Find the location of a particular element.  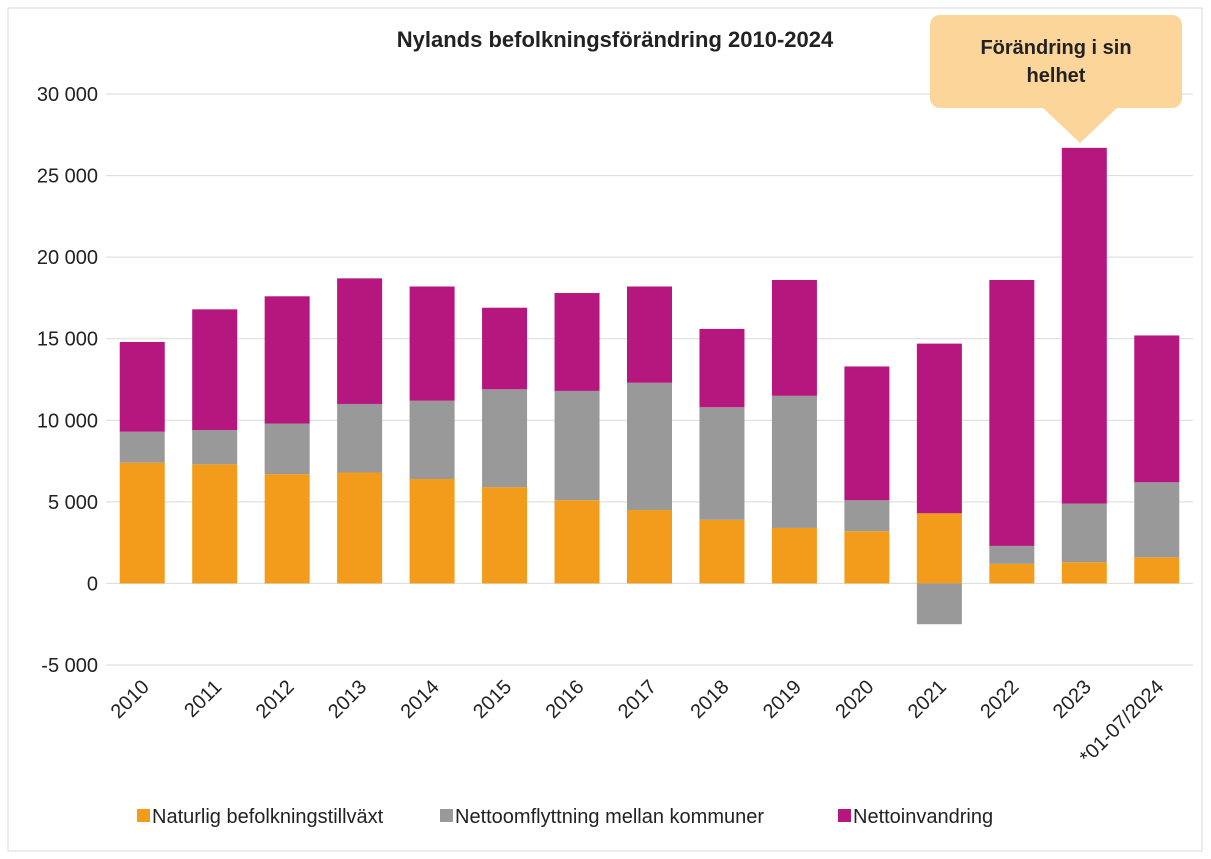

x-tick-label: 2015 is located at coordinates (492, 699).